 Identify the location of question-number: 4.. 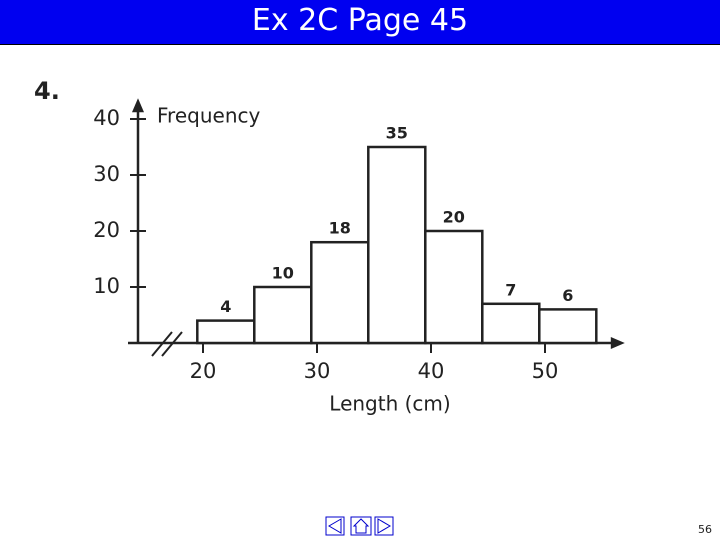
(47, 91).